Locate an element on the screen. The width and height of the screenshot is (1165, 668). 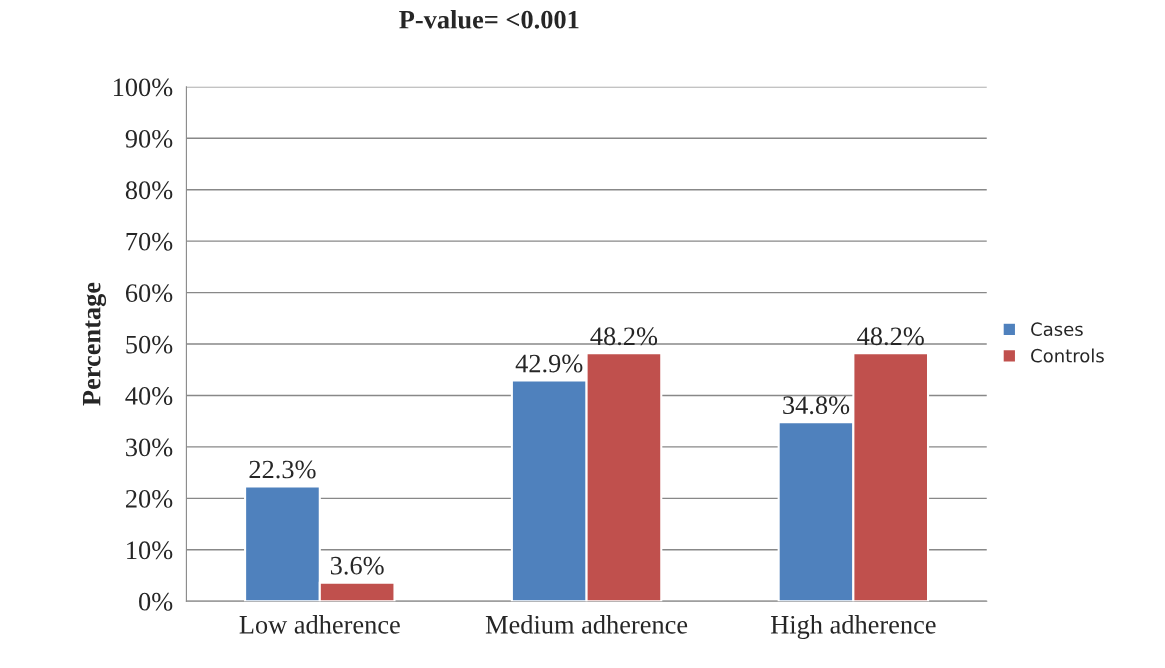
y-tick-label: 60% is located at coordinates (149, 293).